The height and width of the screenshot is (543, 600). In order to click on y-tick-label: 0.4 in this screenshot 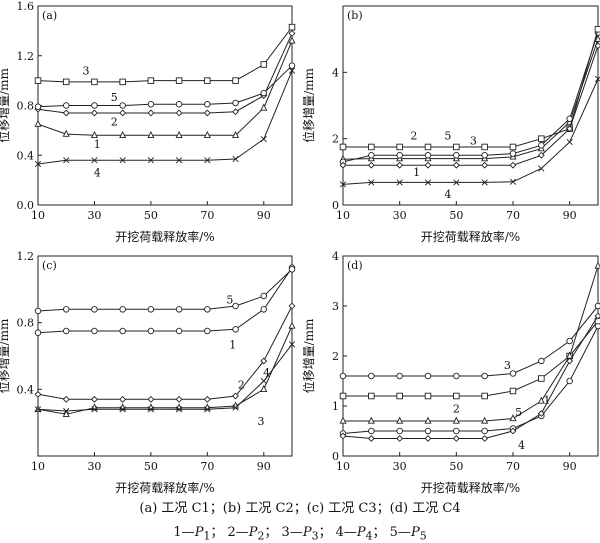, I will do `click(26, 155)`.